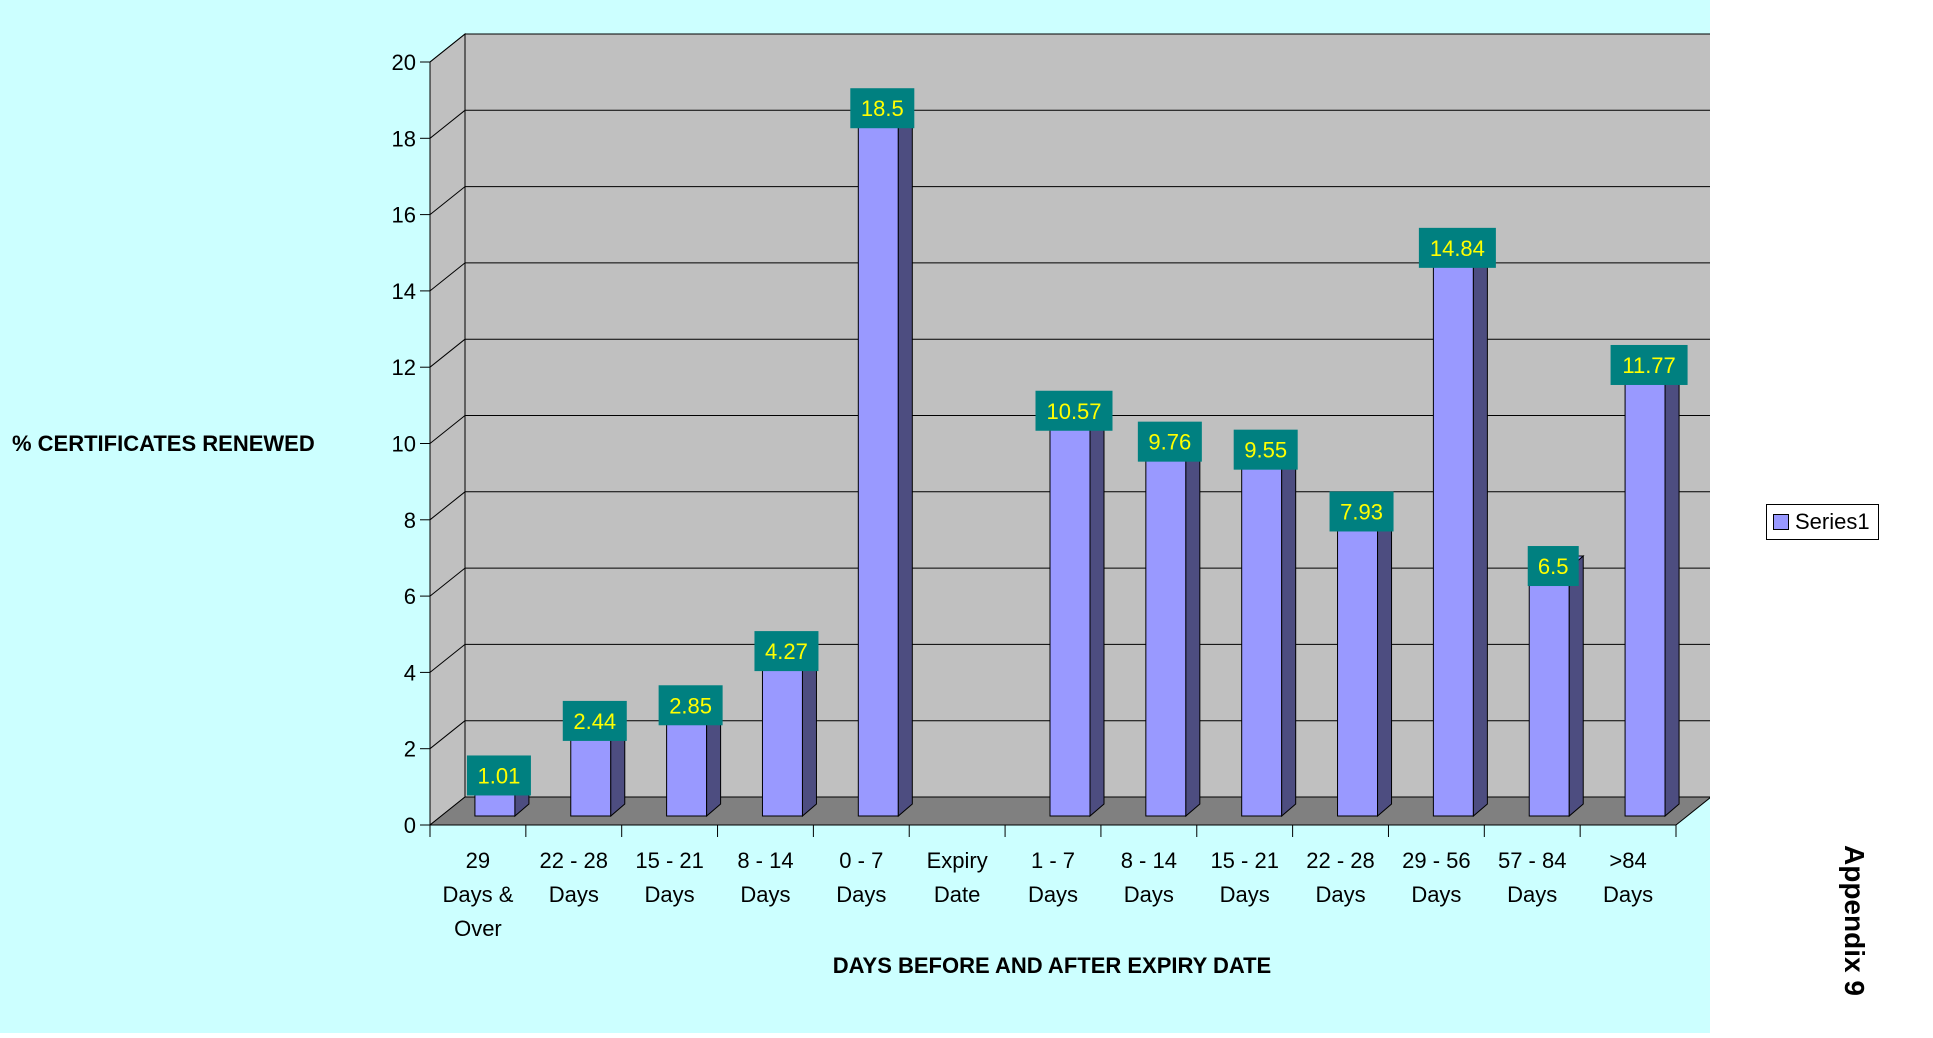  I want to click on data-label: 4.27, so click(786, 651).